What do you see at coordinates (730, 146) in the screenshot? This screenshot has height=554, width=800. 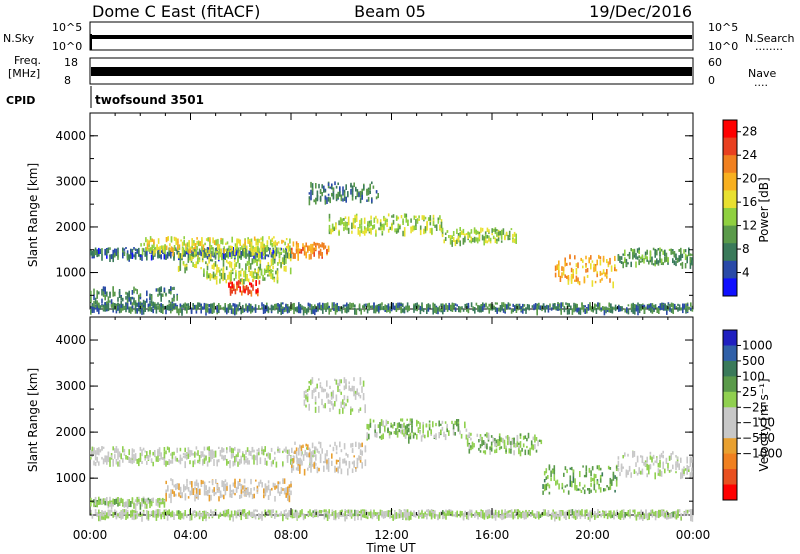 I see `colorbar-segment` at bounding box center [730, 146].